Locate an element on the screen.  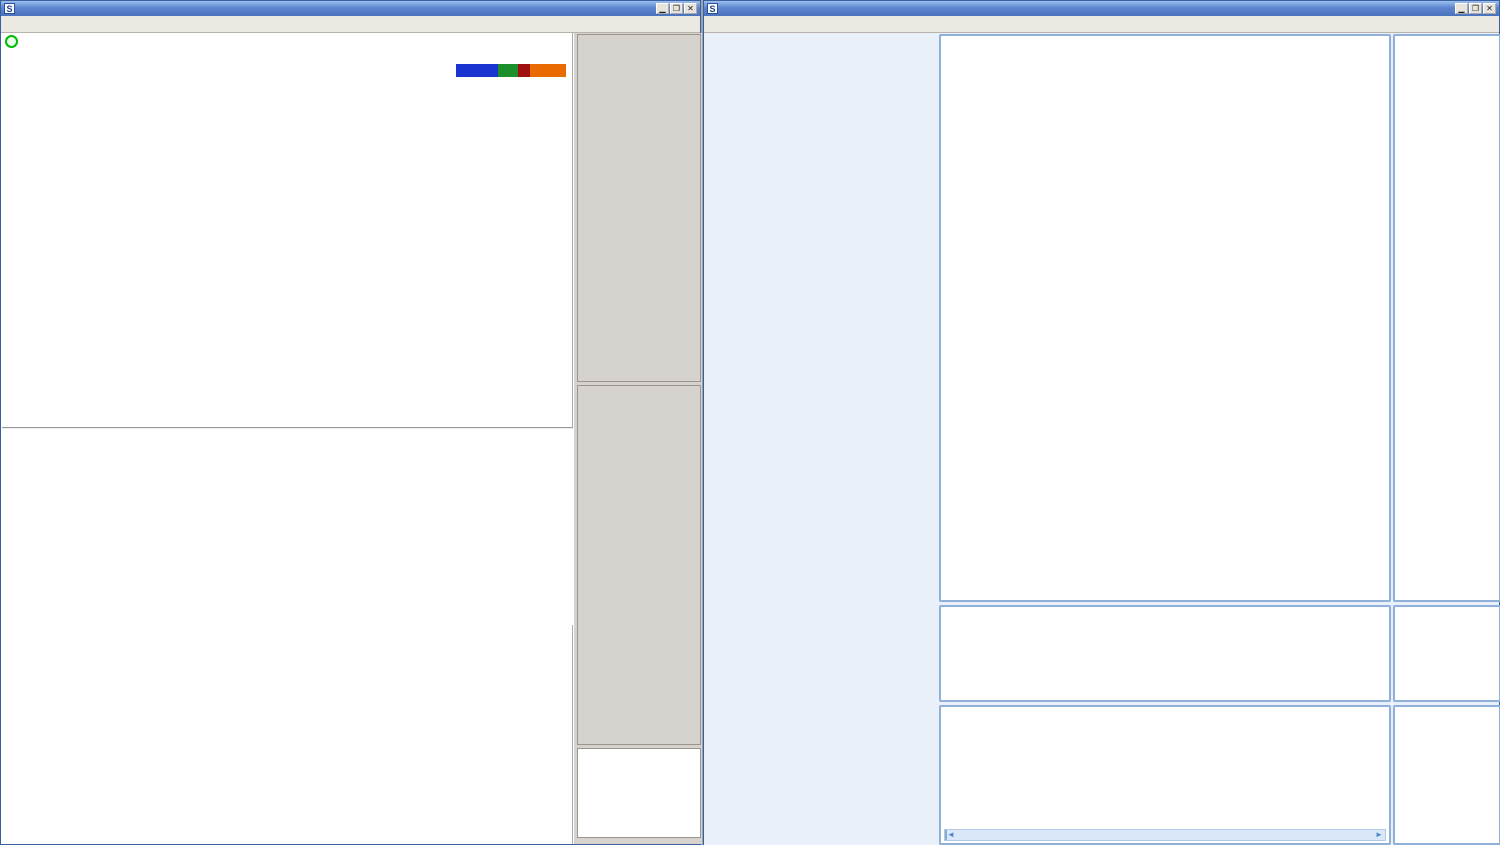
scroll-right-arrow: ► is located at coordinates (1379, 834).